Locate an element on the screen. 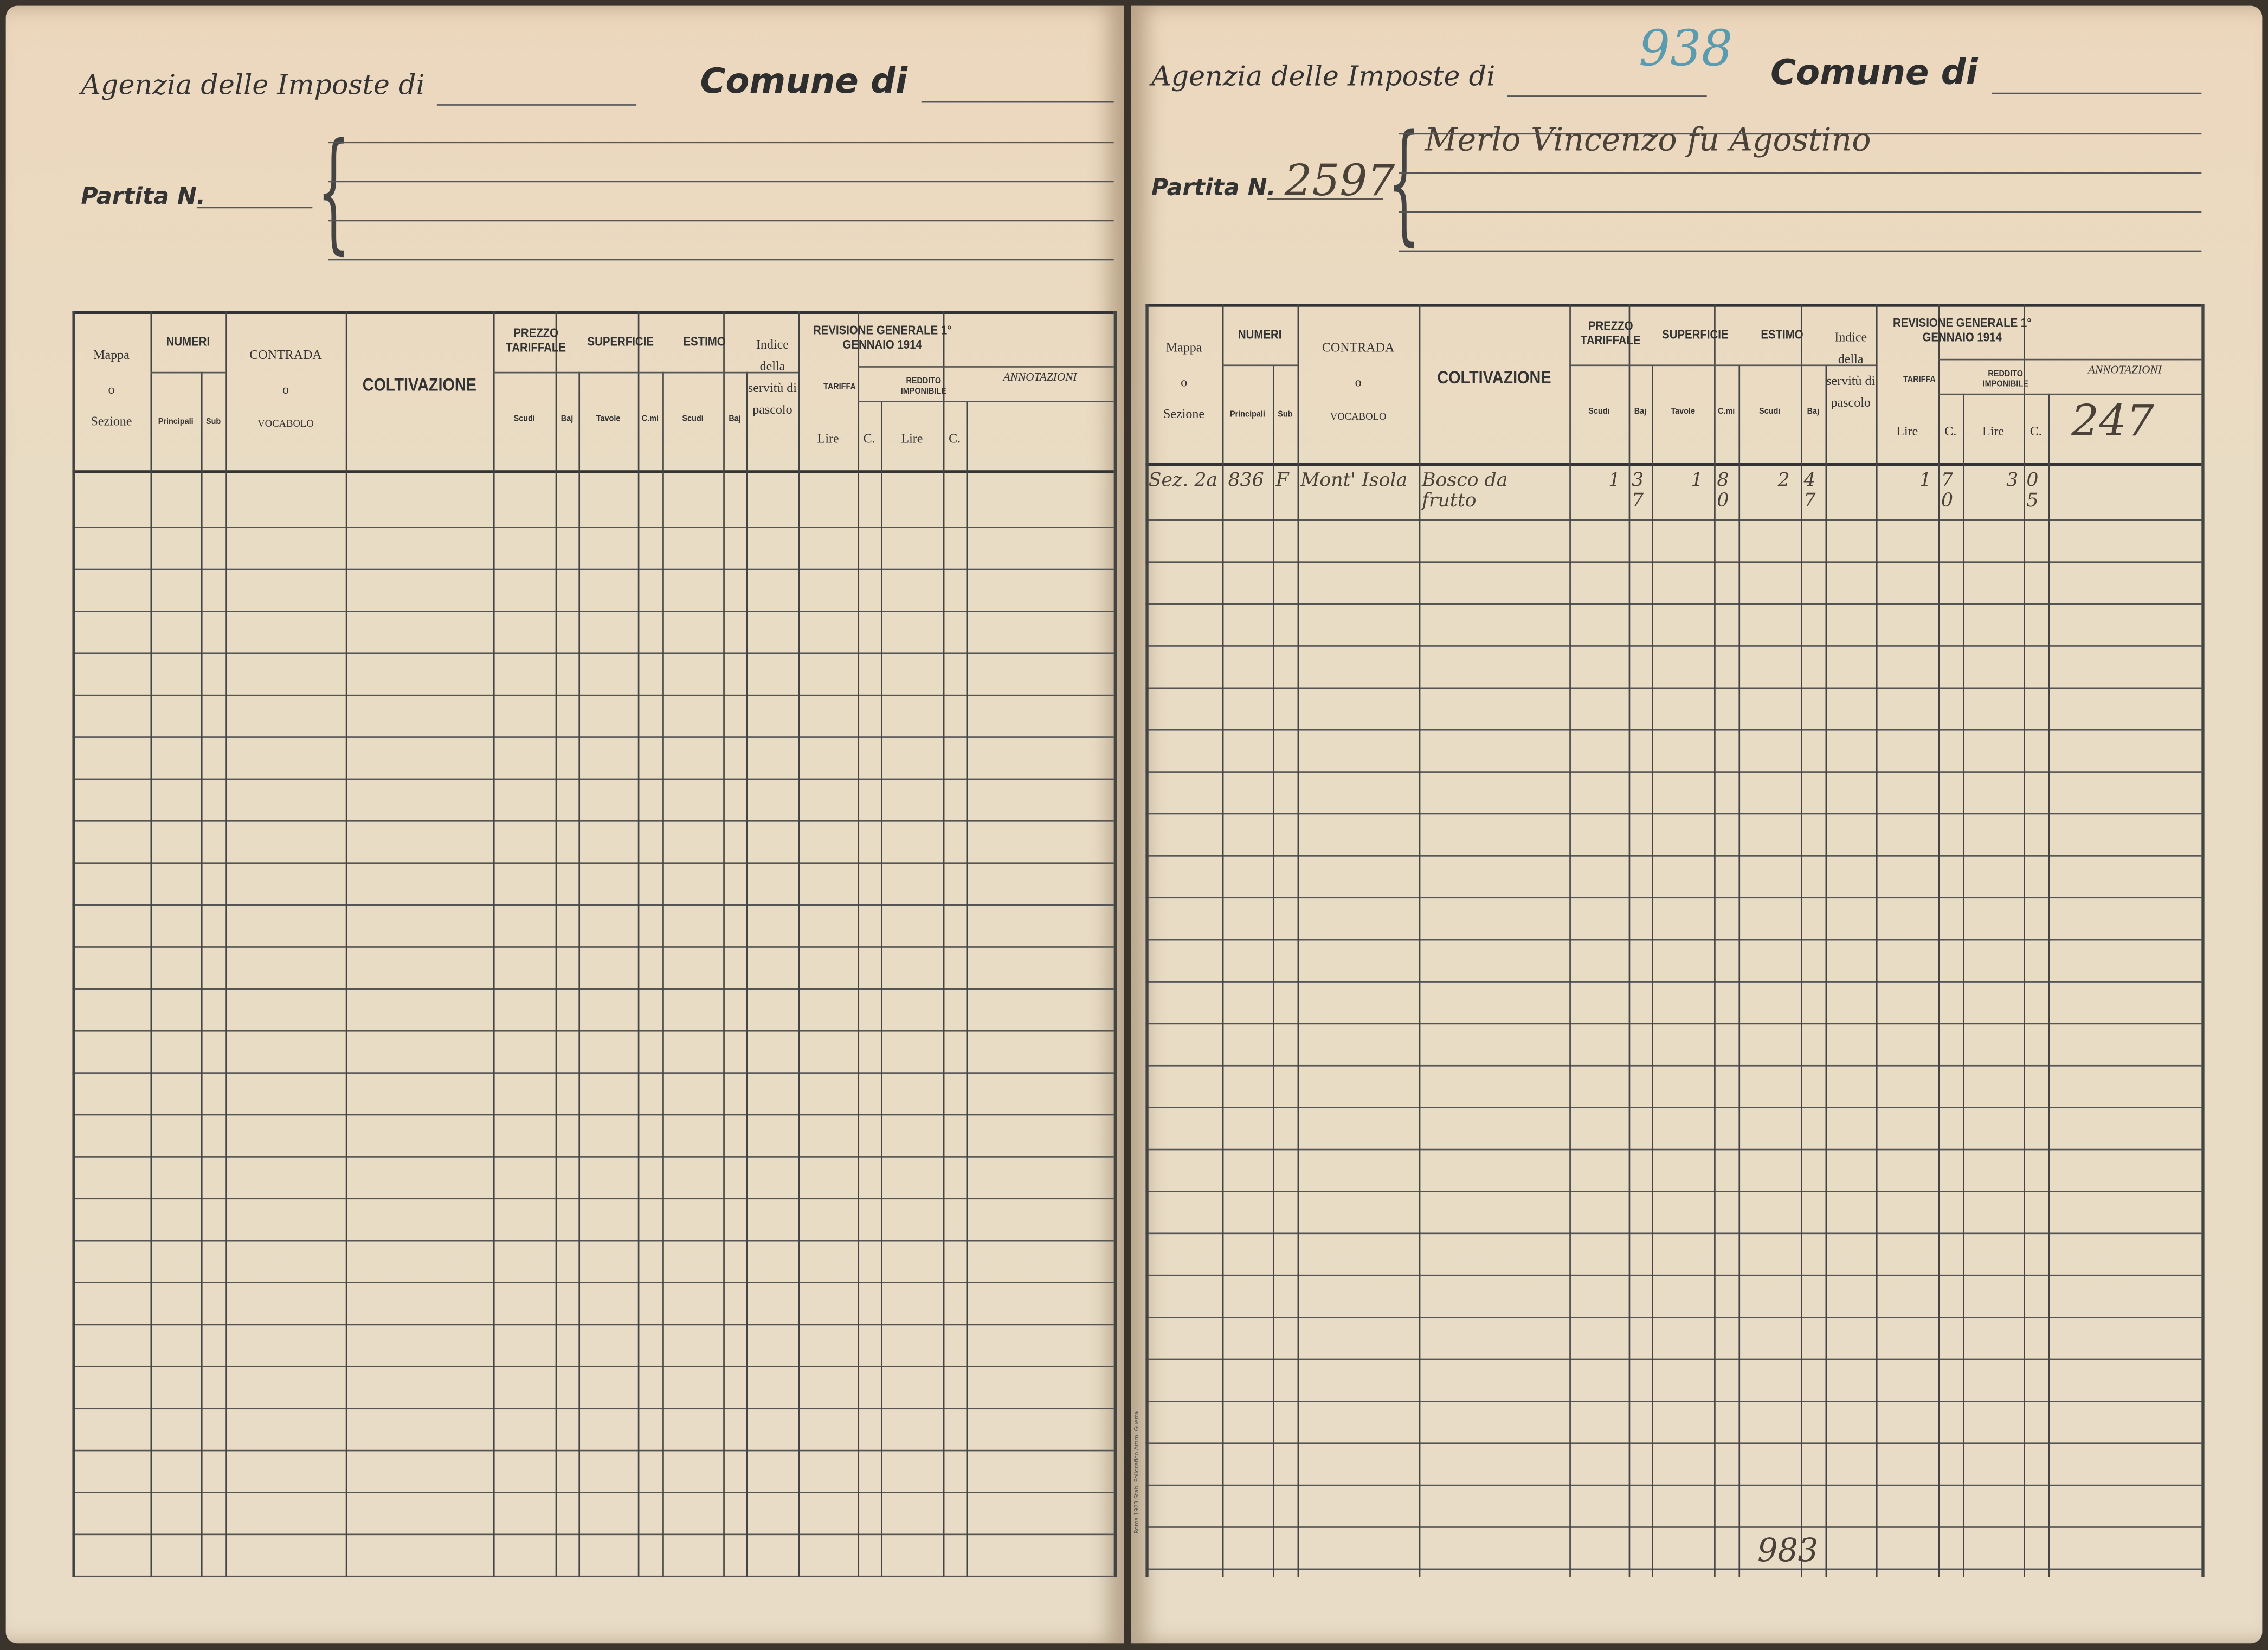 The image size is (2268, 1650). agenzia-label: Agenzia delle Imposte di is located at coordinates (1323, 77).